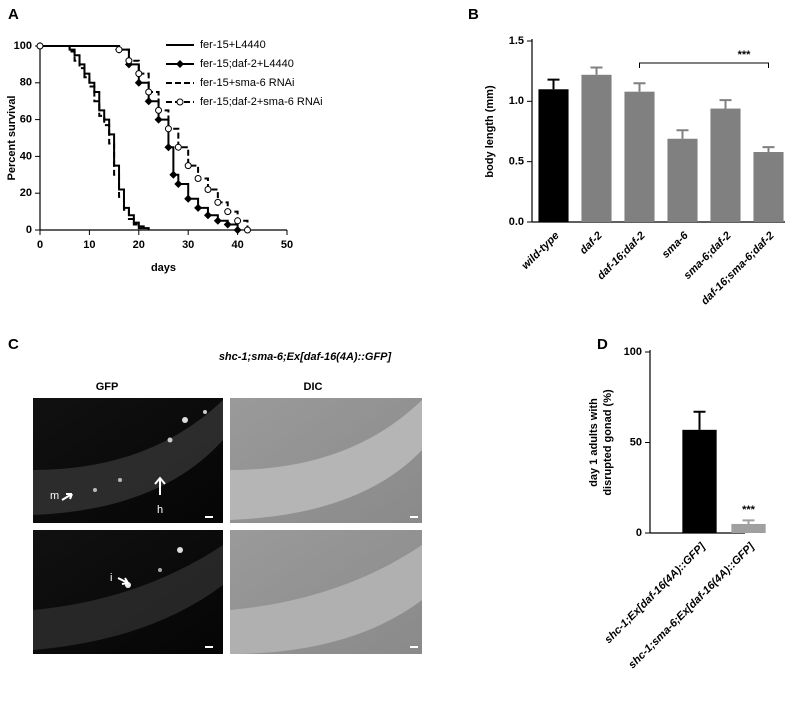 The image size is (791, 708). I want to click on y-tick-label: 40, so click(26, 156).